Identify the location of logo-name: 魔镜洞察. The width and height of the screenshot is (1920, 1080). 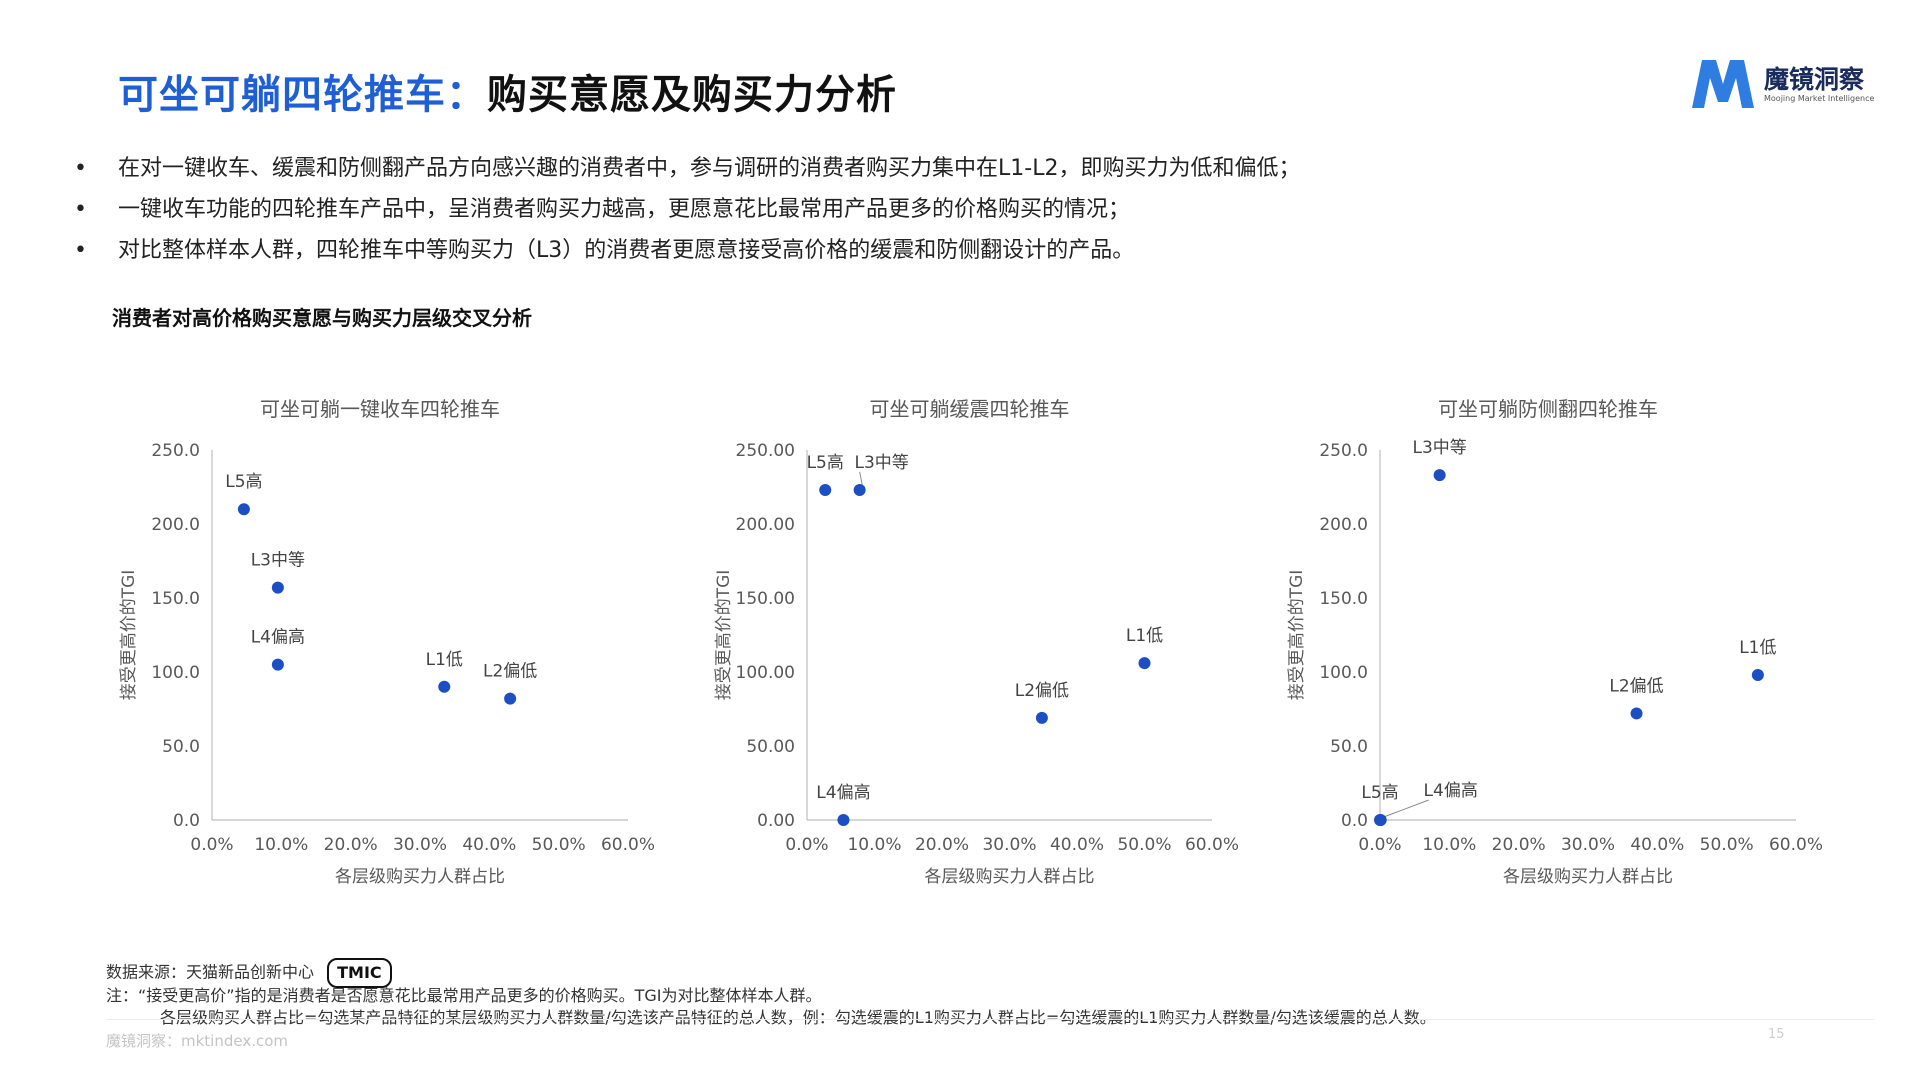
(1814, 79).